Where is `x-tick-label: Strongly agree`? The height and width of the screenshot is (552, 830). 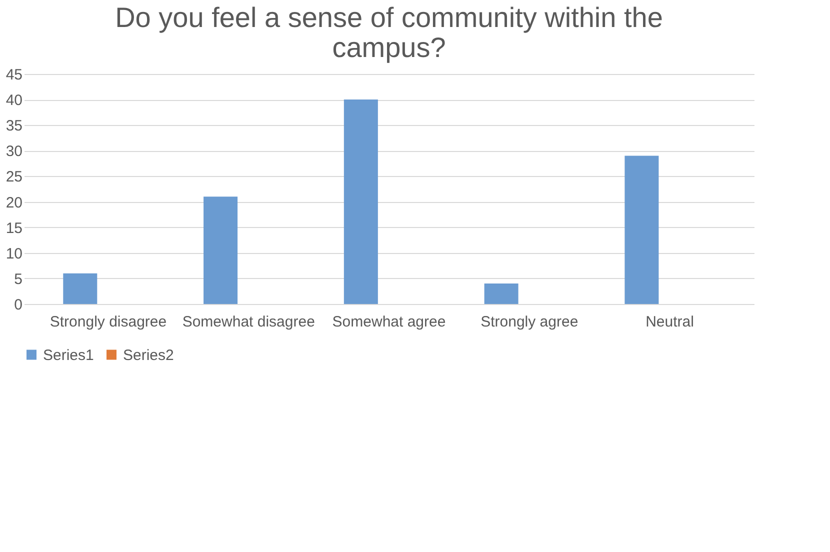 x-tick-label: Strongly agree is located at coordinates (529, 322).